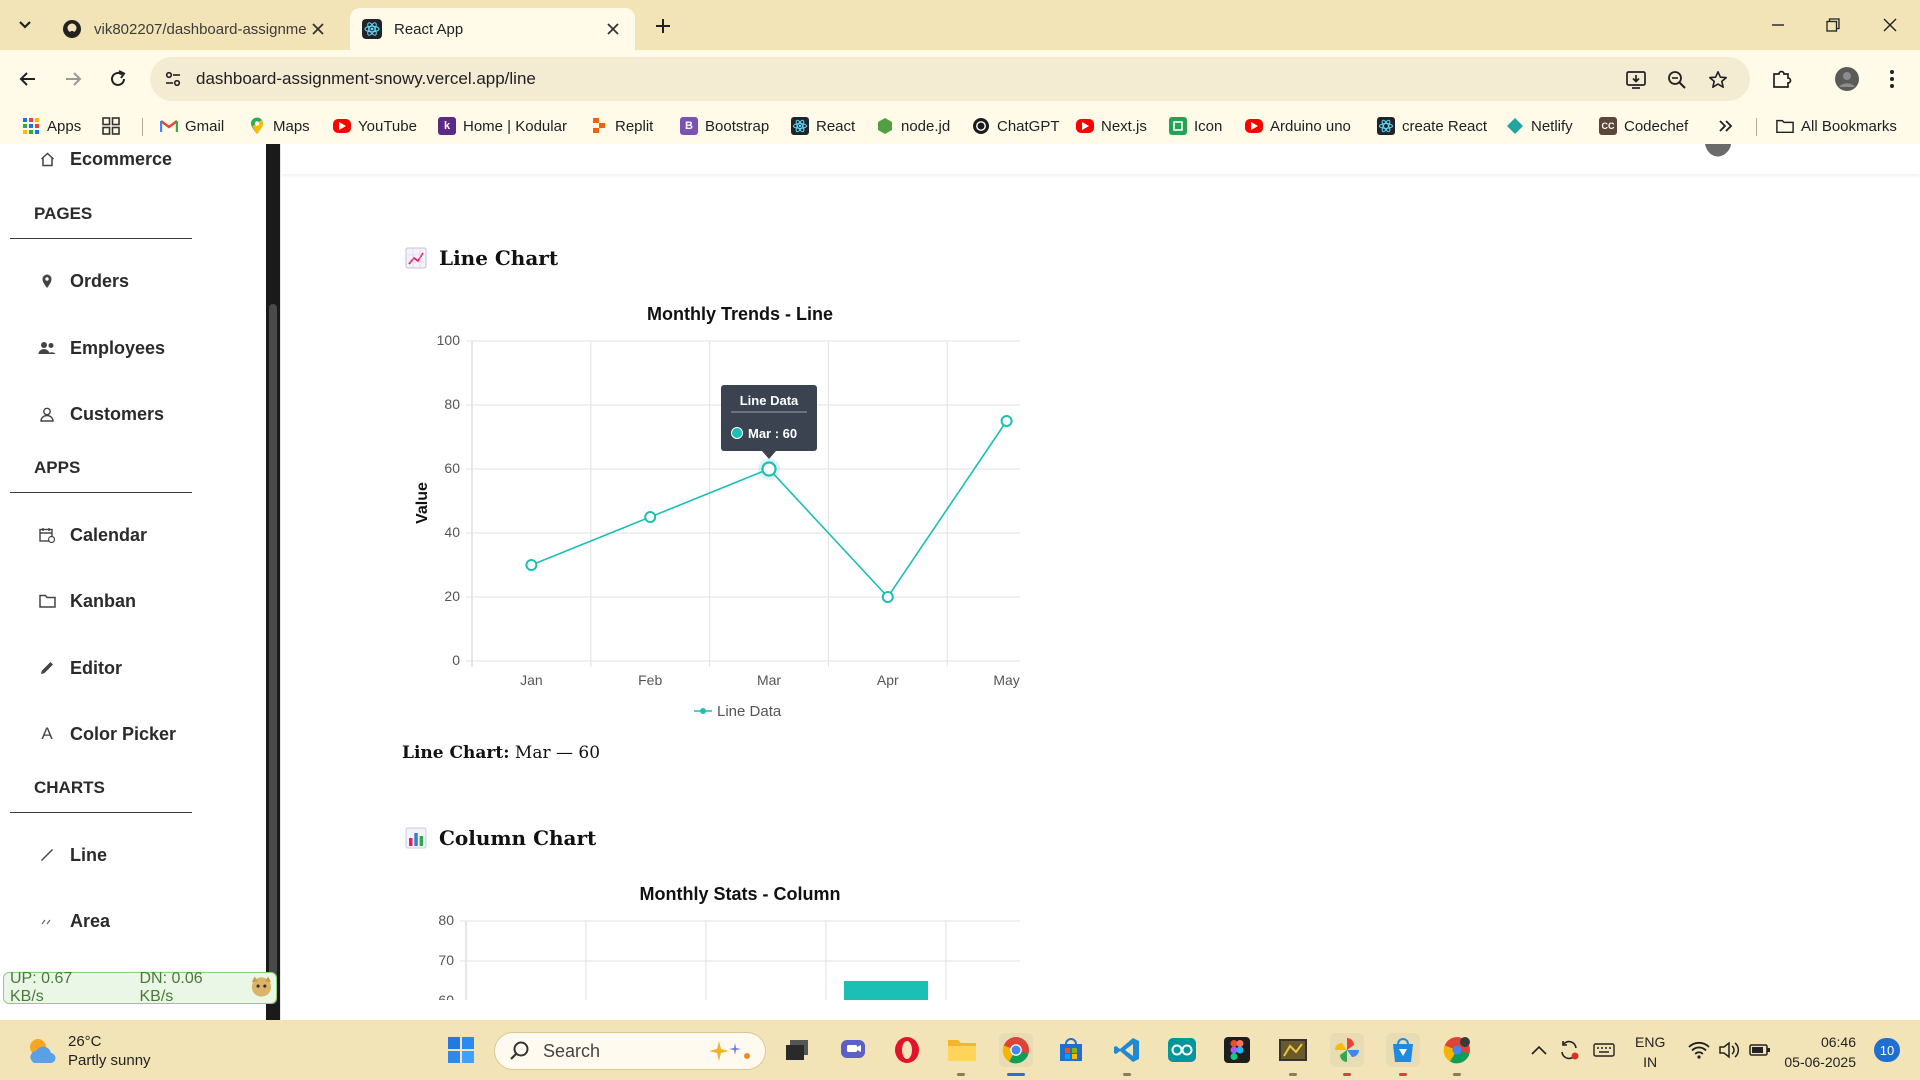 This screenshot has width=1920, height=1080. I want to click on figma-icon, so click(1237, 1050).